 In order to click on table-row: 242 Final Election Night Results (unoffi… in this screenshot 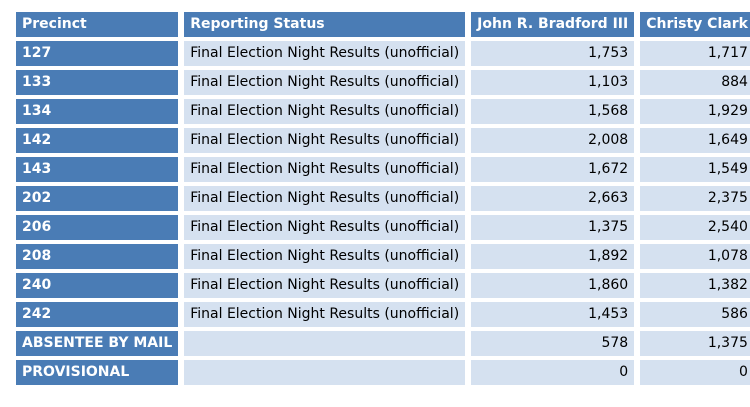, I will do `click(383, 314)`.